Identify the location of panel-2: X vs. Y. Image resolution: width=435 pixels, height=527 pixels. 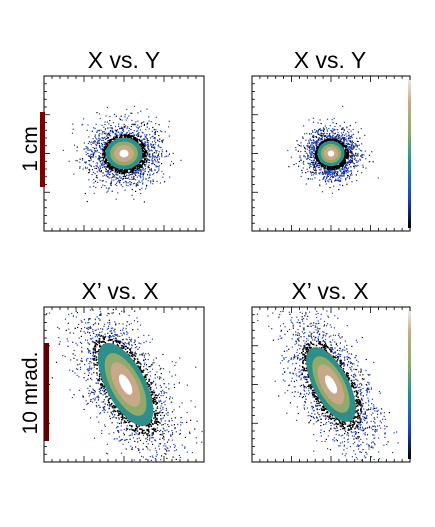
(331, 139).